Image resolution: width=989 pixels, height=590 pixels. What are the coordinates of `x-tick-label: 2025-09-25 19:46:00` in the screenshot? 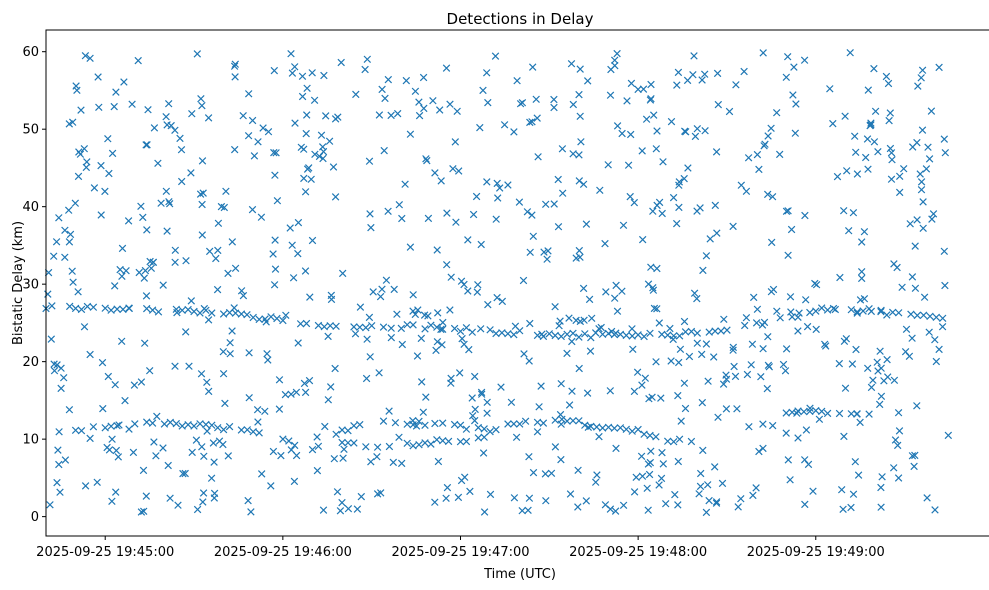 It's located at (283, 552).